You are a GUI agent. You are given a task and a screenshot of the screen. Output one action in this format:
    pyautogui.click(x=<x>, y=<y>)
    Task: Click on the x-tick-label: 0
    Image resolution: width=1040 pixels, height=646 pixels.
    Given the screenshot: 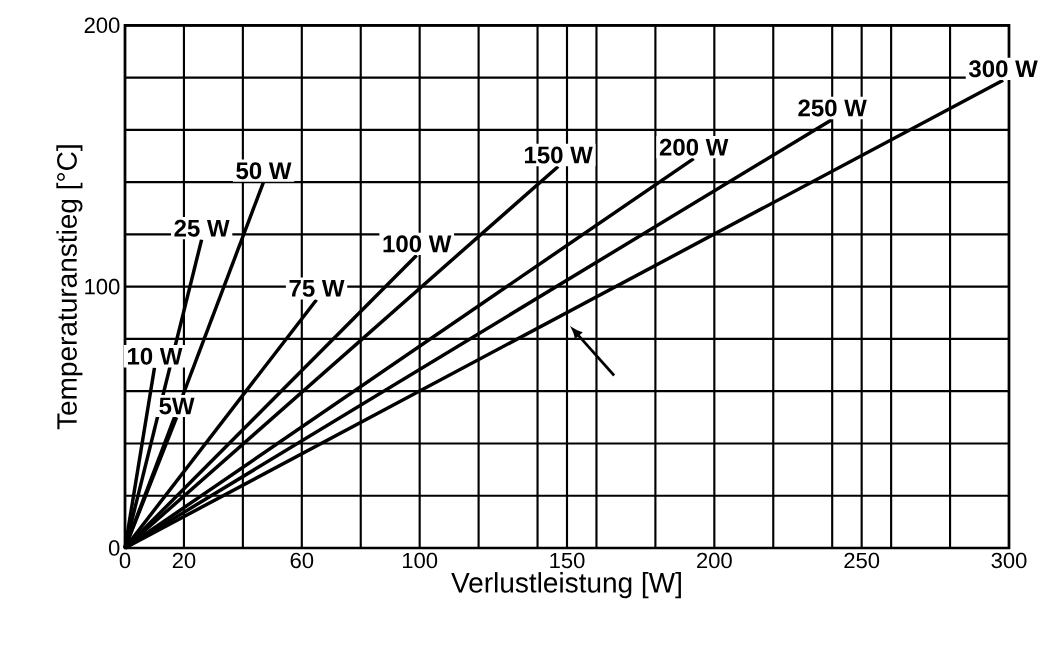 What is the action you would take?
    pyautogui.click(x=125, y=560)
    